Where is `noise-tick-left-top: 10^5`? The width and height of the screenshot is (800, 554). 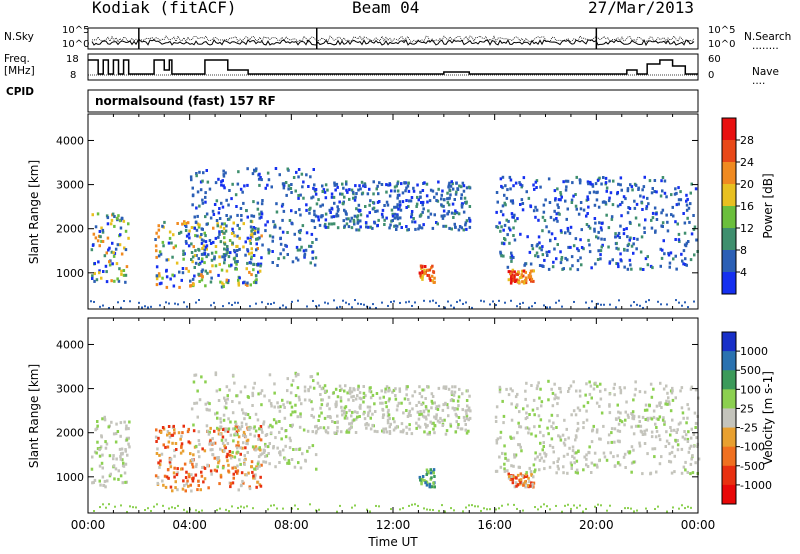 noise-tick-left-top: 10^5 is located at coordinates (76, 30).